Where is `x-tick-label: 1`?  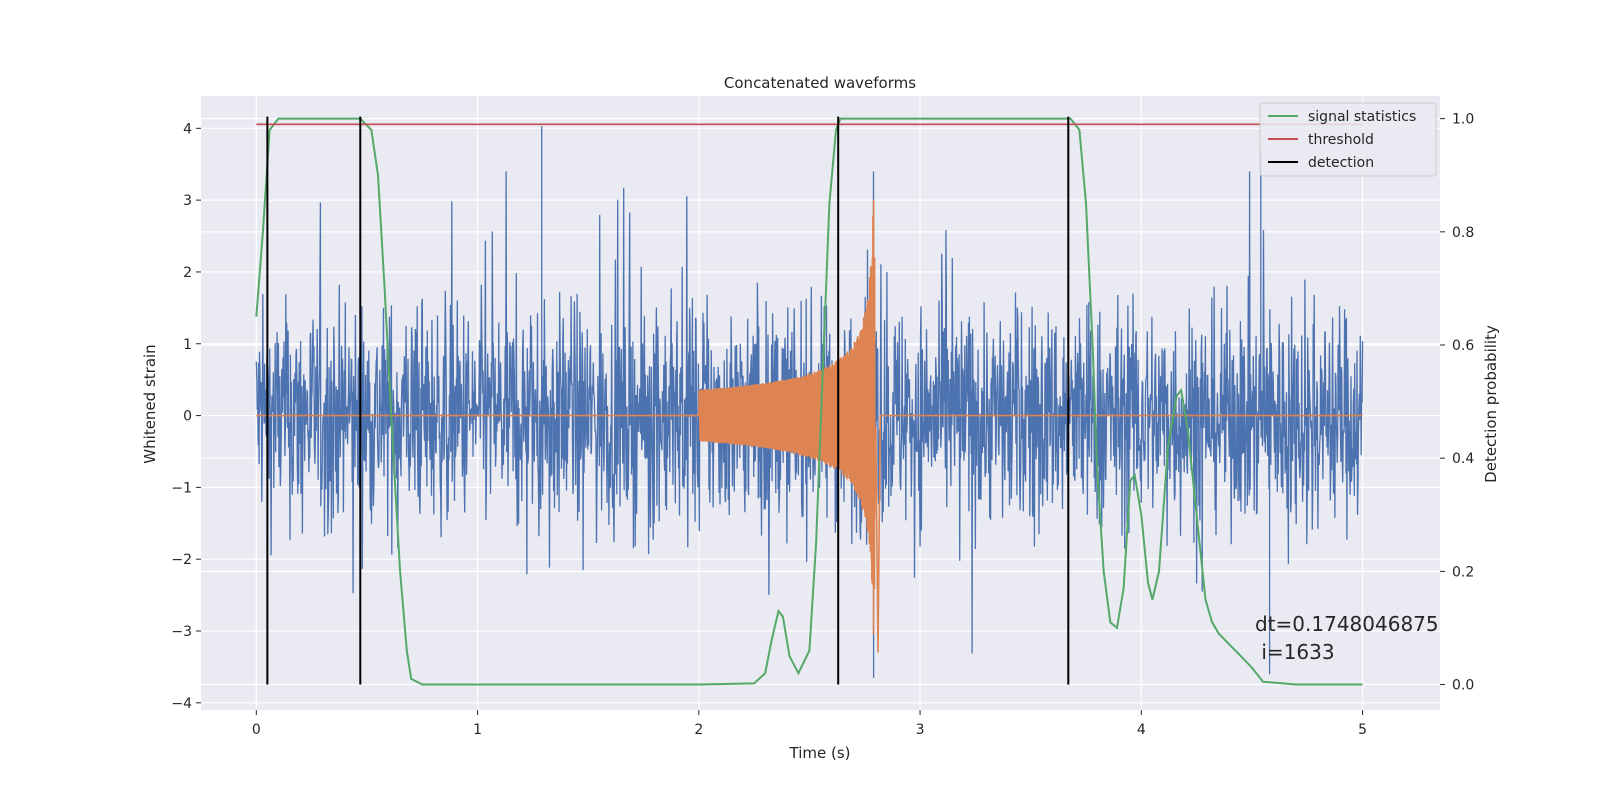
x-tick-label: 1 is located at coordinates (477, 730).